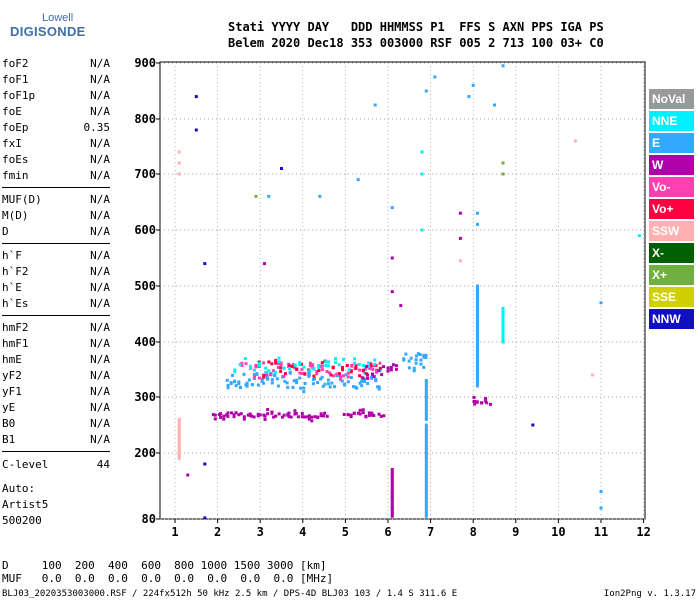  I want to click on param-name: M(D), so click(15, 215).